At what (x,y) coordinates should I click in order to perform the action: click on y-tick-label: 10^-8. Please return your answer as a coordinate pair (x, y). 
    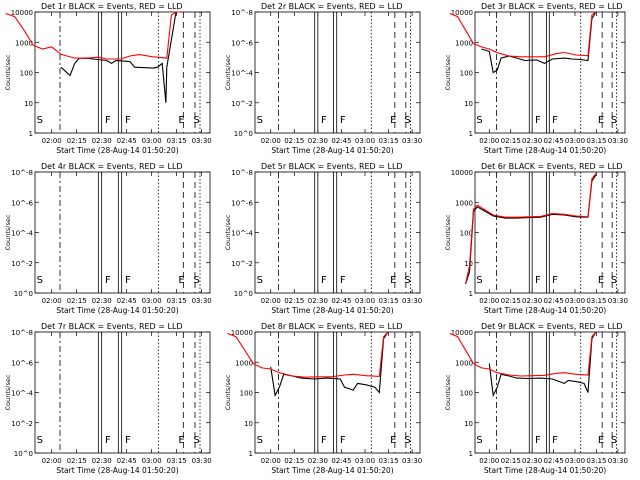
    Looking at the image, I should click on (22, 333).